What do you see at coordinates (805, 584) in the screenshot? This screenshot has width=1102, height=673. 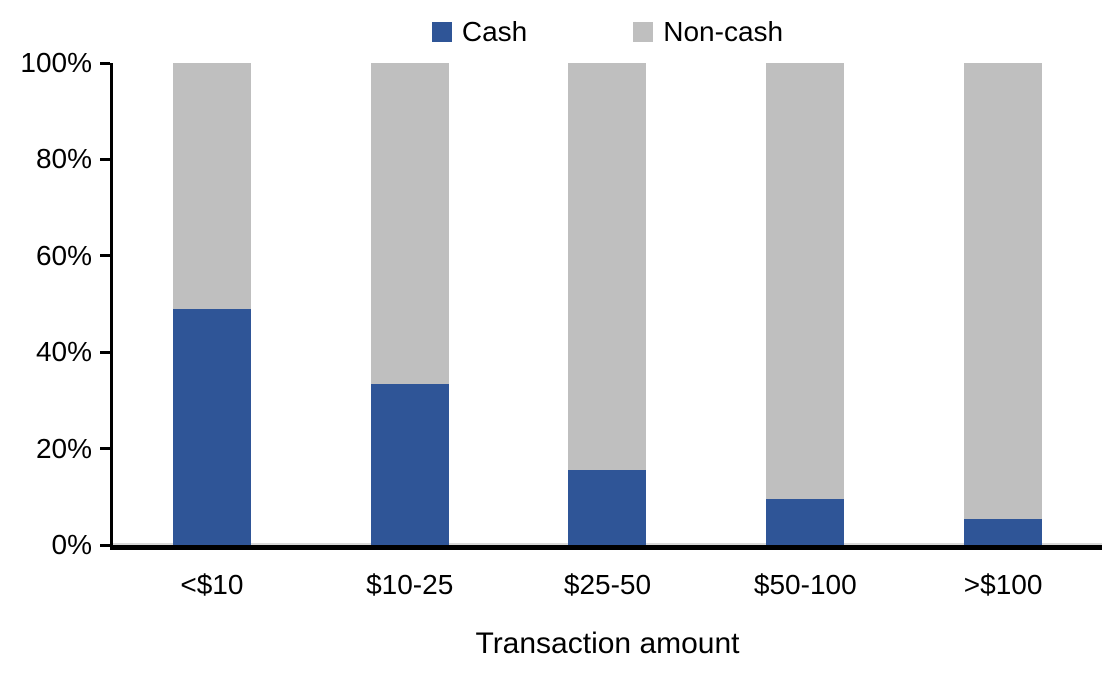 I see `x-category-label: $50-100` at bounding box center [805, 584].